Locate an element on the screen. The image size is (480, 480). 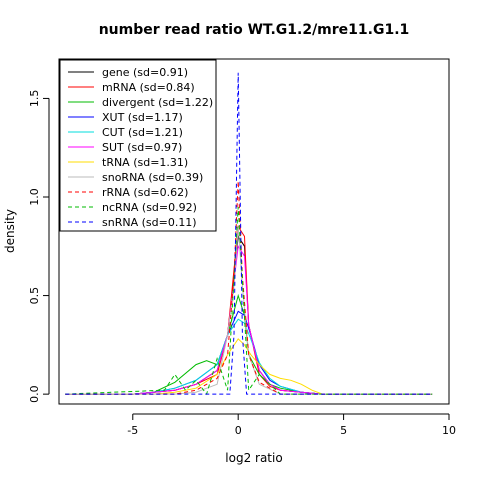
x-axis-label: log2 ratio is located at coordinates (253, 458).